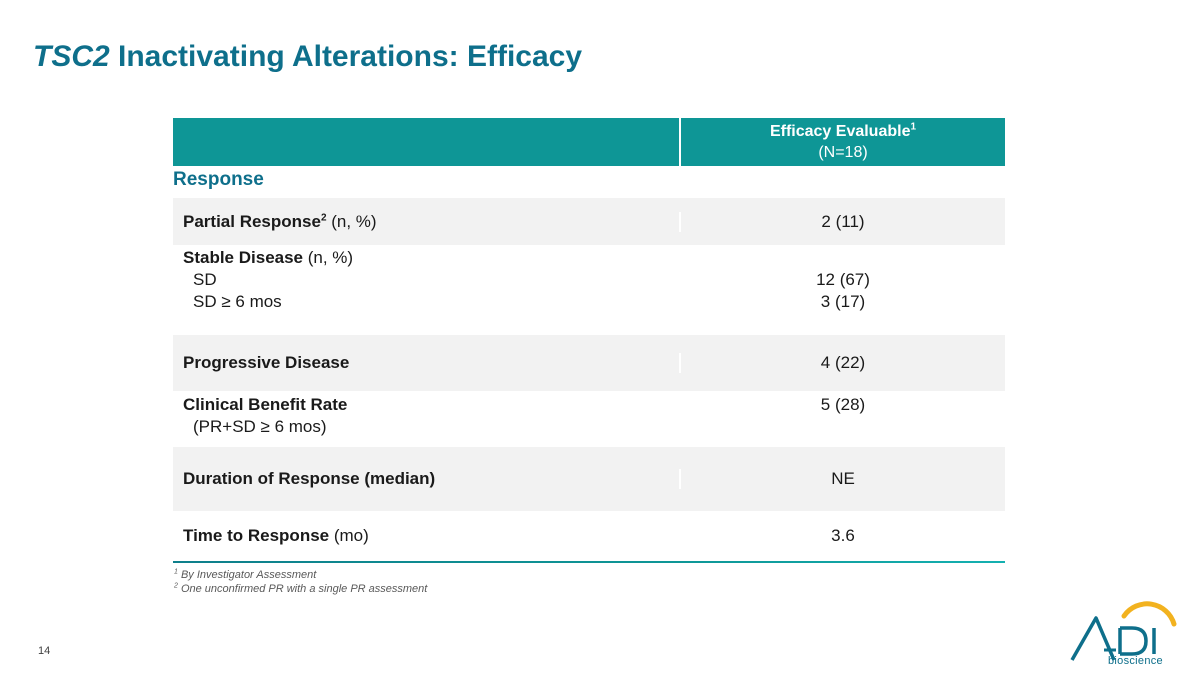 The width and height of the screenshot is (1200, 675). I want to click on row-label: Stable Disease (n, %) SD SD ≥ 6 mos, so click(426, 290).